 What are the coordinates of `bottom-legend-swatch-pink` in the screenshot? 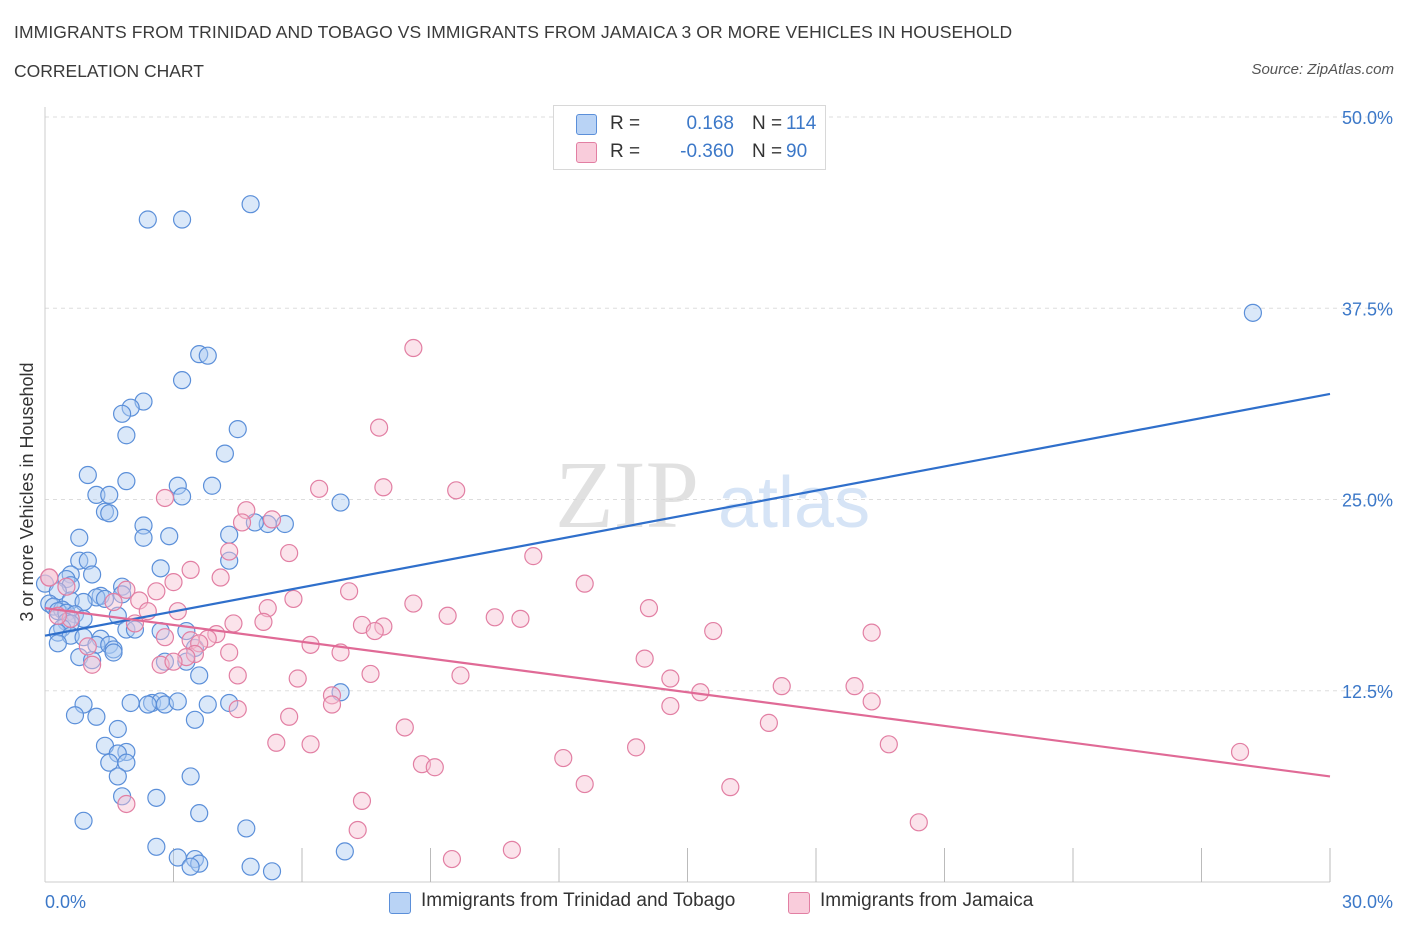 It's located at (799, 903).